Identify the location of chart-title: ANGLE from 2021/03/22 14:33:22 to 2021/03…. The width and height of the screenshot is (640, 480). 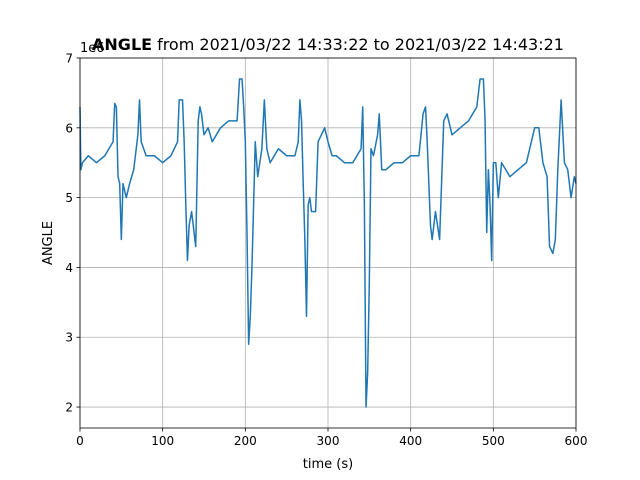
(328, 44).